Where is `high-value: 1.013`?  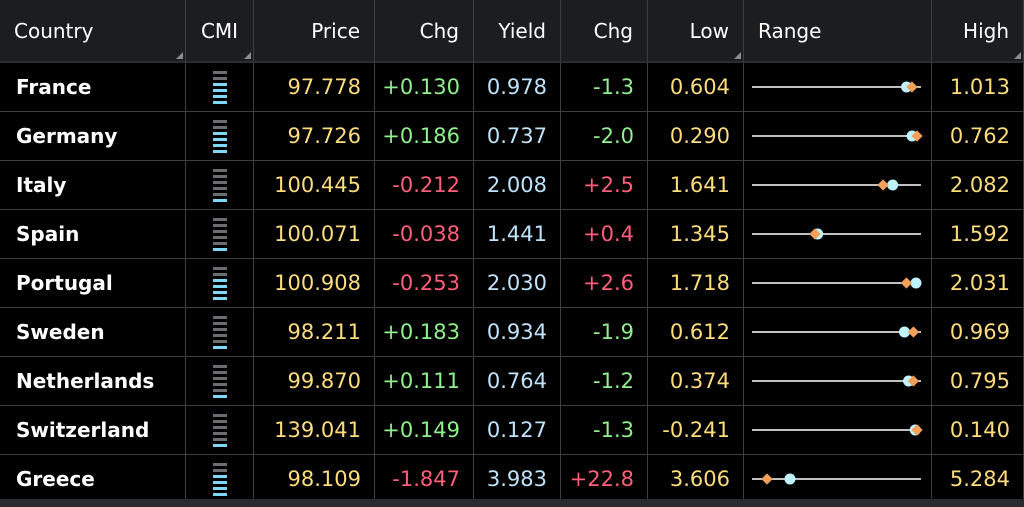
high-value: 1.013 is located at coordinates (978, 87).